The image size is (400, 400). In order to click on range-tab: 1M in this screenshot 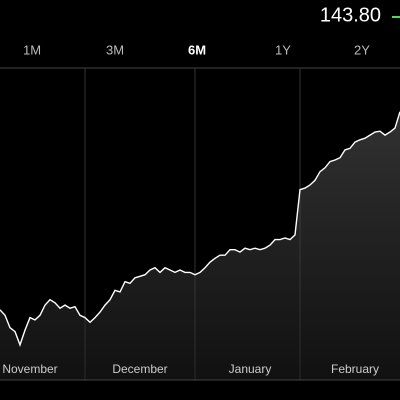, I will do `click(32, 49)`.